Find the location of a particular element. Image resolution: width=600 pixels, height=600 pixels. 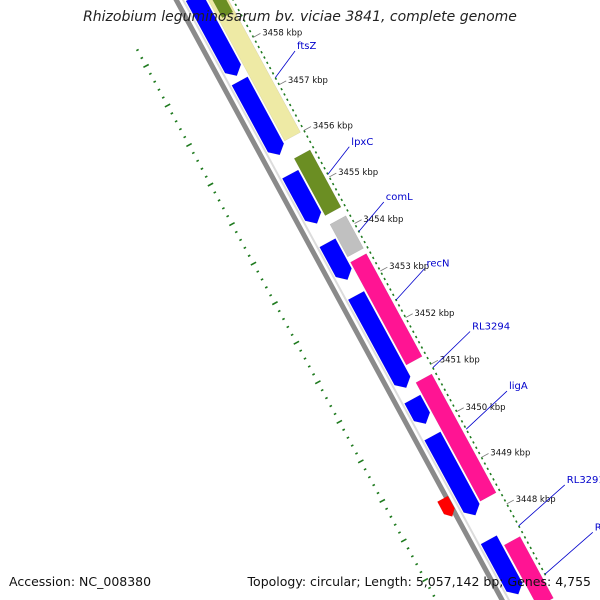

kbp-tick-label: 3458 kbp is located at coordinates (282, 34).